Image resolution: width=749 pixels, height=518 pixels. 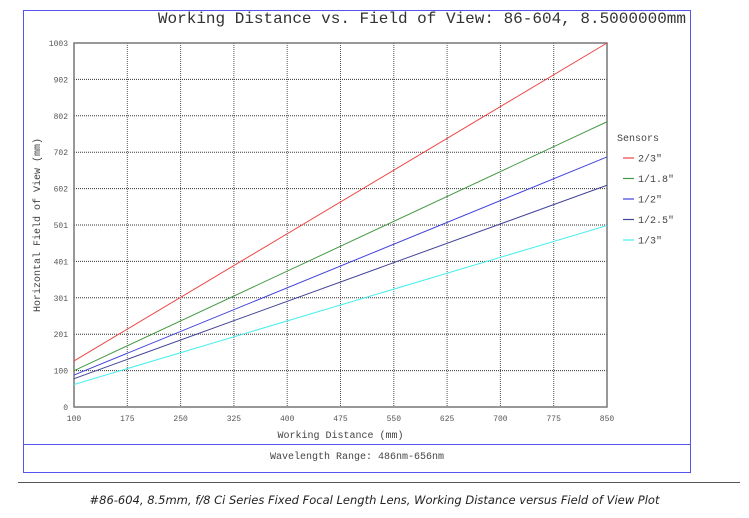 I want to click on x-tick-label: 775, so click(x=553, y=419).